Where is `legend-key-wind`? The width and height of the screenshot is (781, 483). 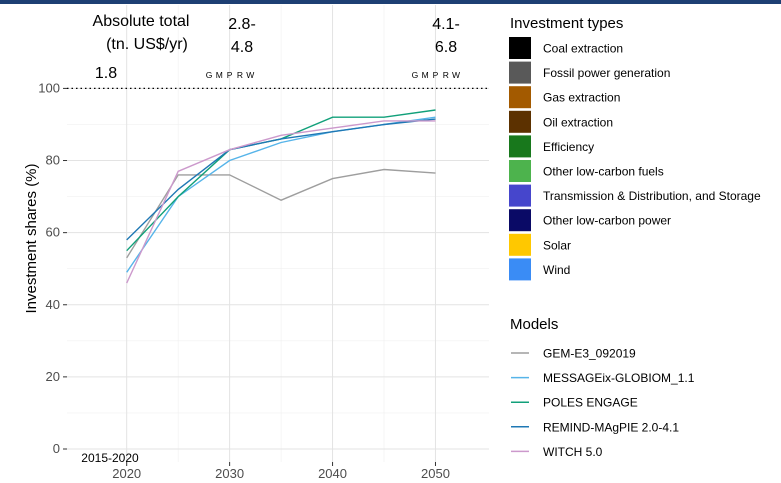 legend-key-wind is located at coordinates (520, 269).